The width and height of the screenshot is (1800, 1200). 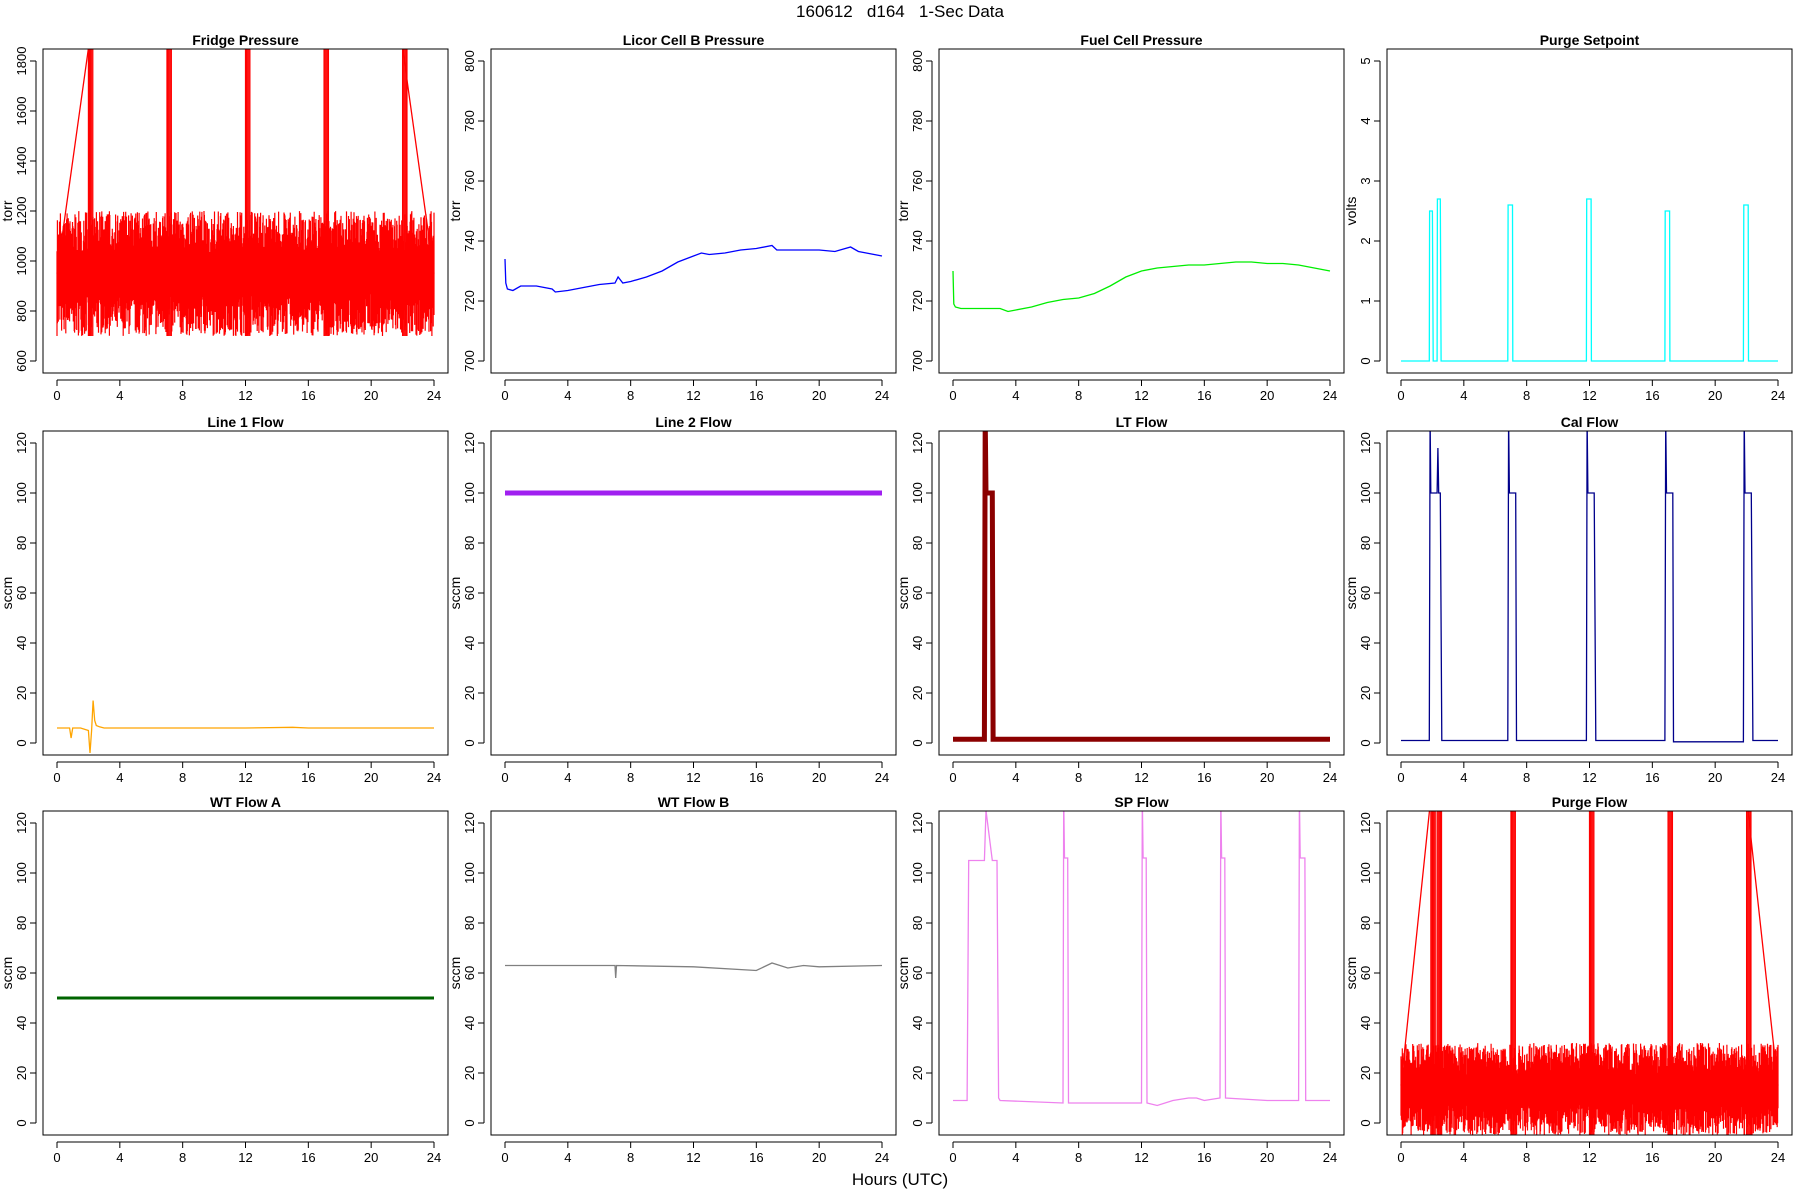 What do you see at coordinates (693, 268) in the screenshot?
I see `series-line` at bounding box center [693, 268].